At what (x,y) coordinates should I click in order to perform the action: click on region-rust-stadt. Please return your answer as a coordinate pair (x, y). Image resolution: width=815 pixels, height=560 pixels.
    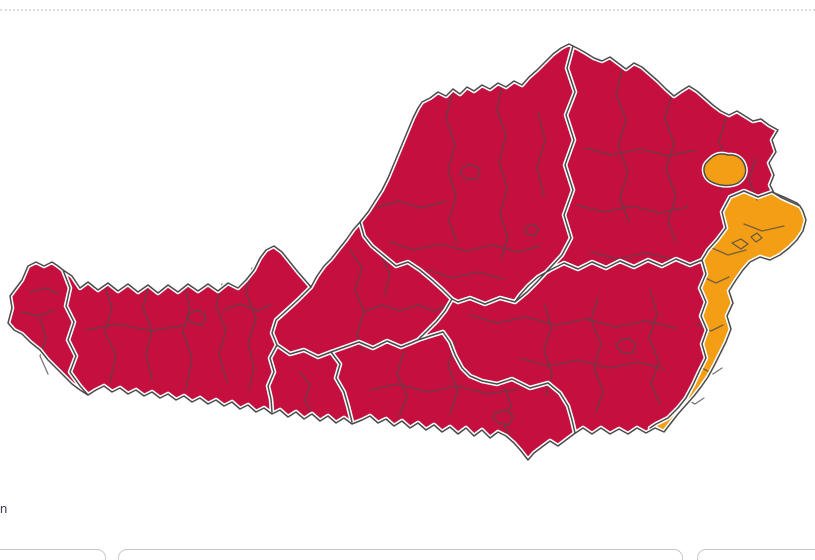
    Looking at the image, I should click on (756, 237).